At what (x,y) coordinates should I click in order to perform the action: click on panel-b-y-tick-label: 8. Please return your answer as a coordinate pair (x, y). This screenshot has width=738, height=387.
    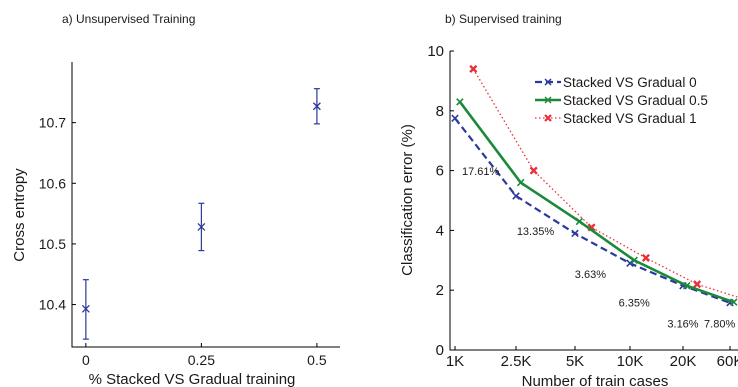
    Looking at the image, I should click on (440, 111).